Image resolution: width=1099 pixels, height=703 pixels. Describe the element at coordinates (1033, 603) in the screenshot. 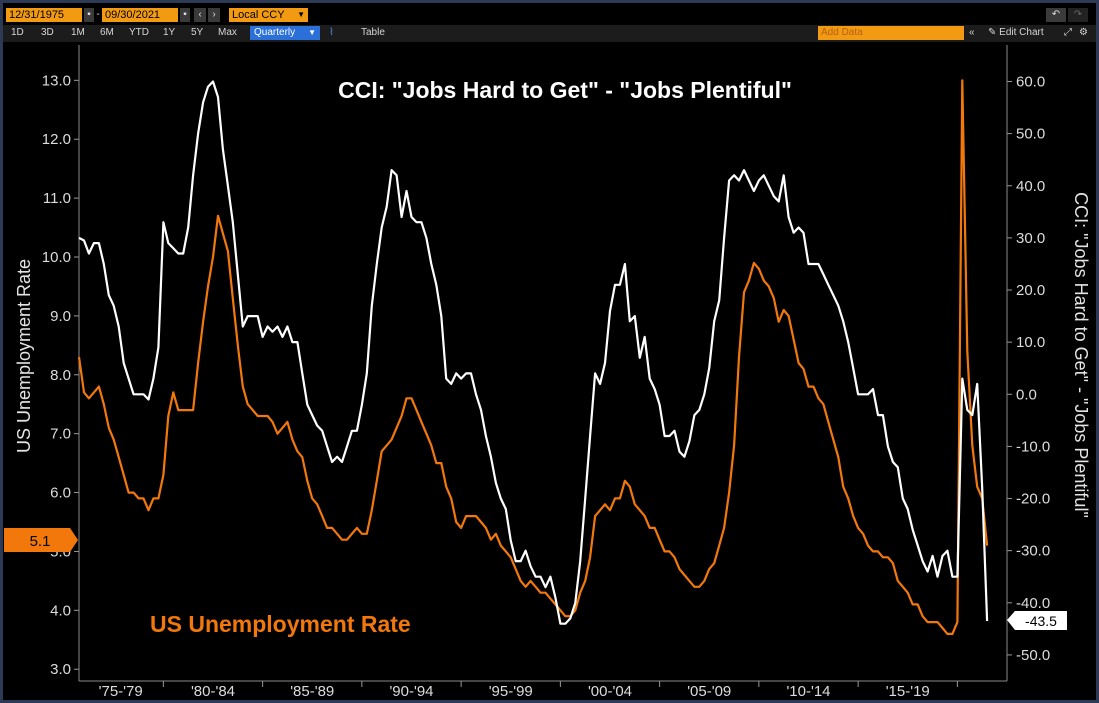

I see `right-tick-label: -40.0` at that location.